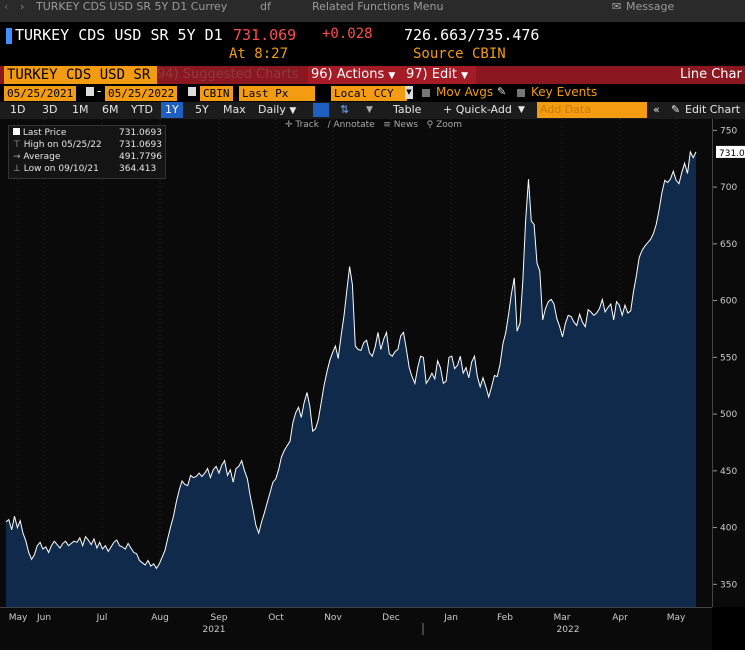 Image resolution: width=745 pixels, height=650 pixels. Describe the element at coordinates (728, 472) in the screenshot. I see `y-tick-label: 450` at that location.